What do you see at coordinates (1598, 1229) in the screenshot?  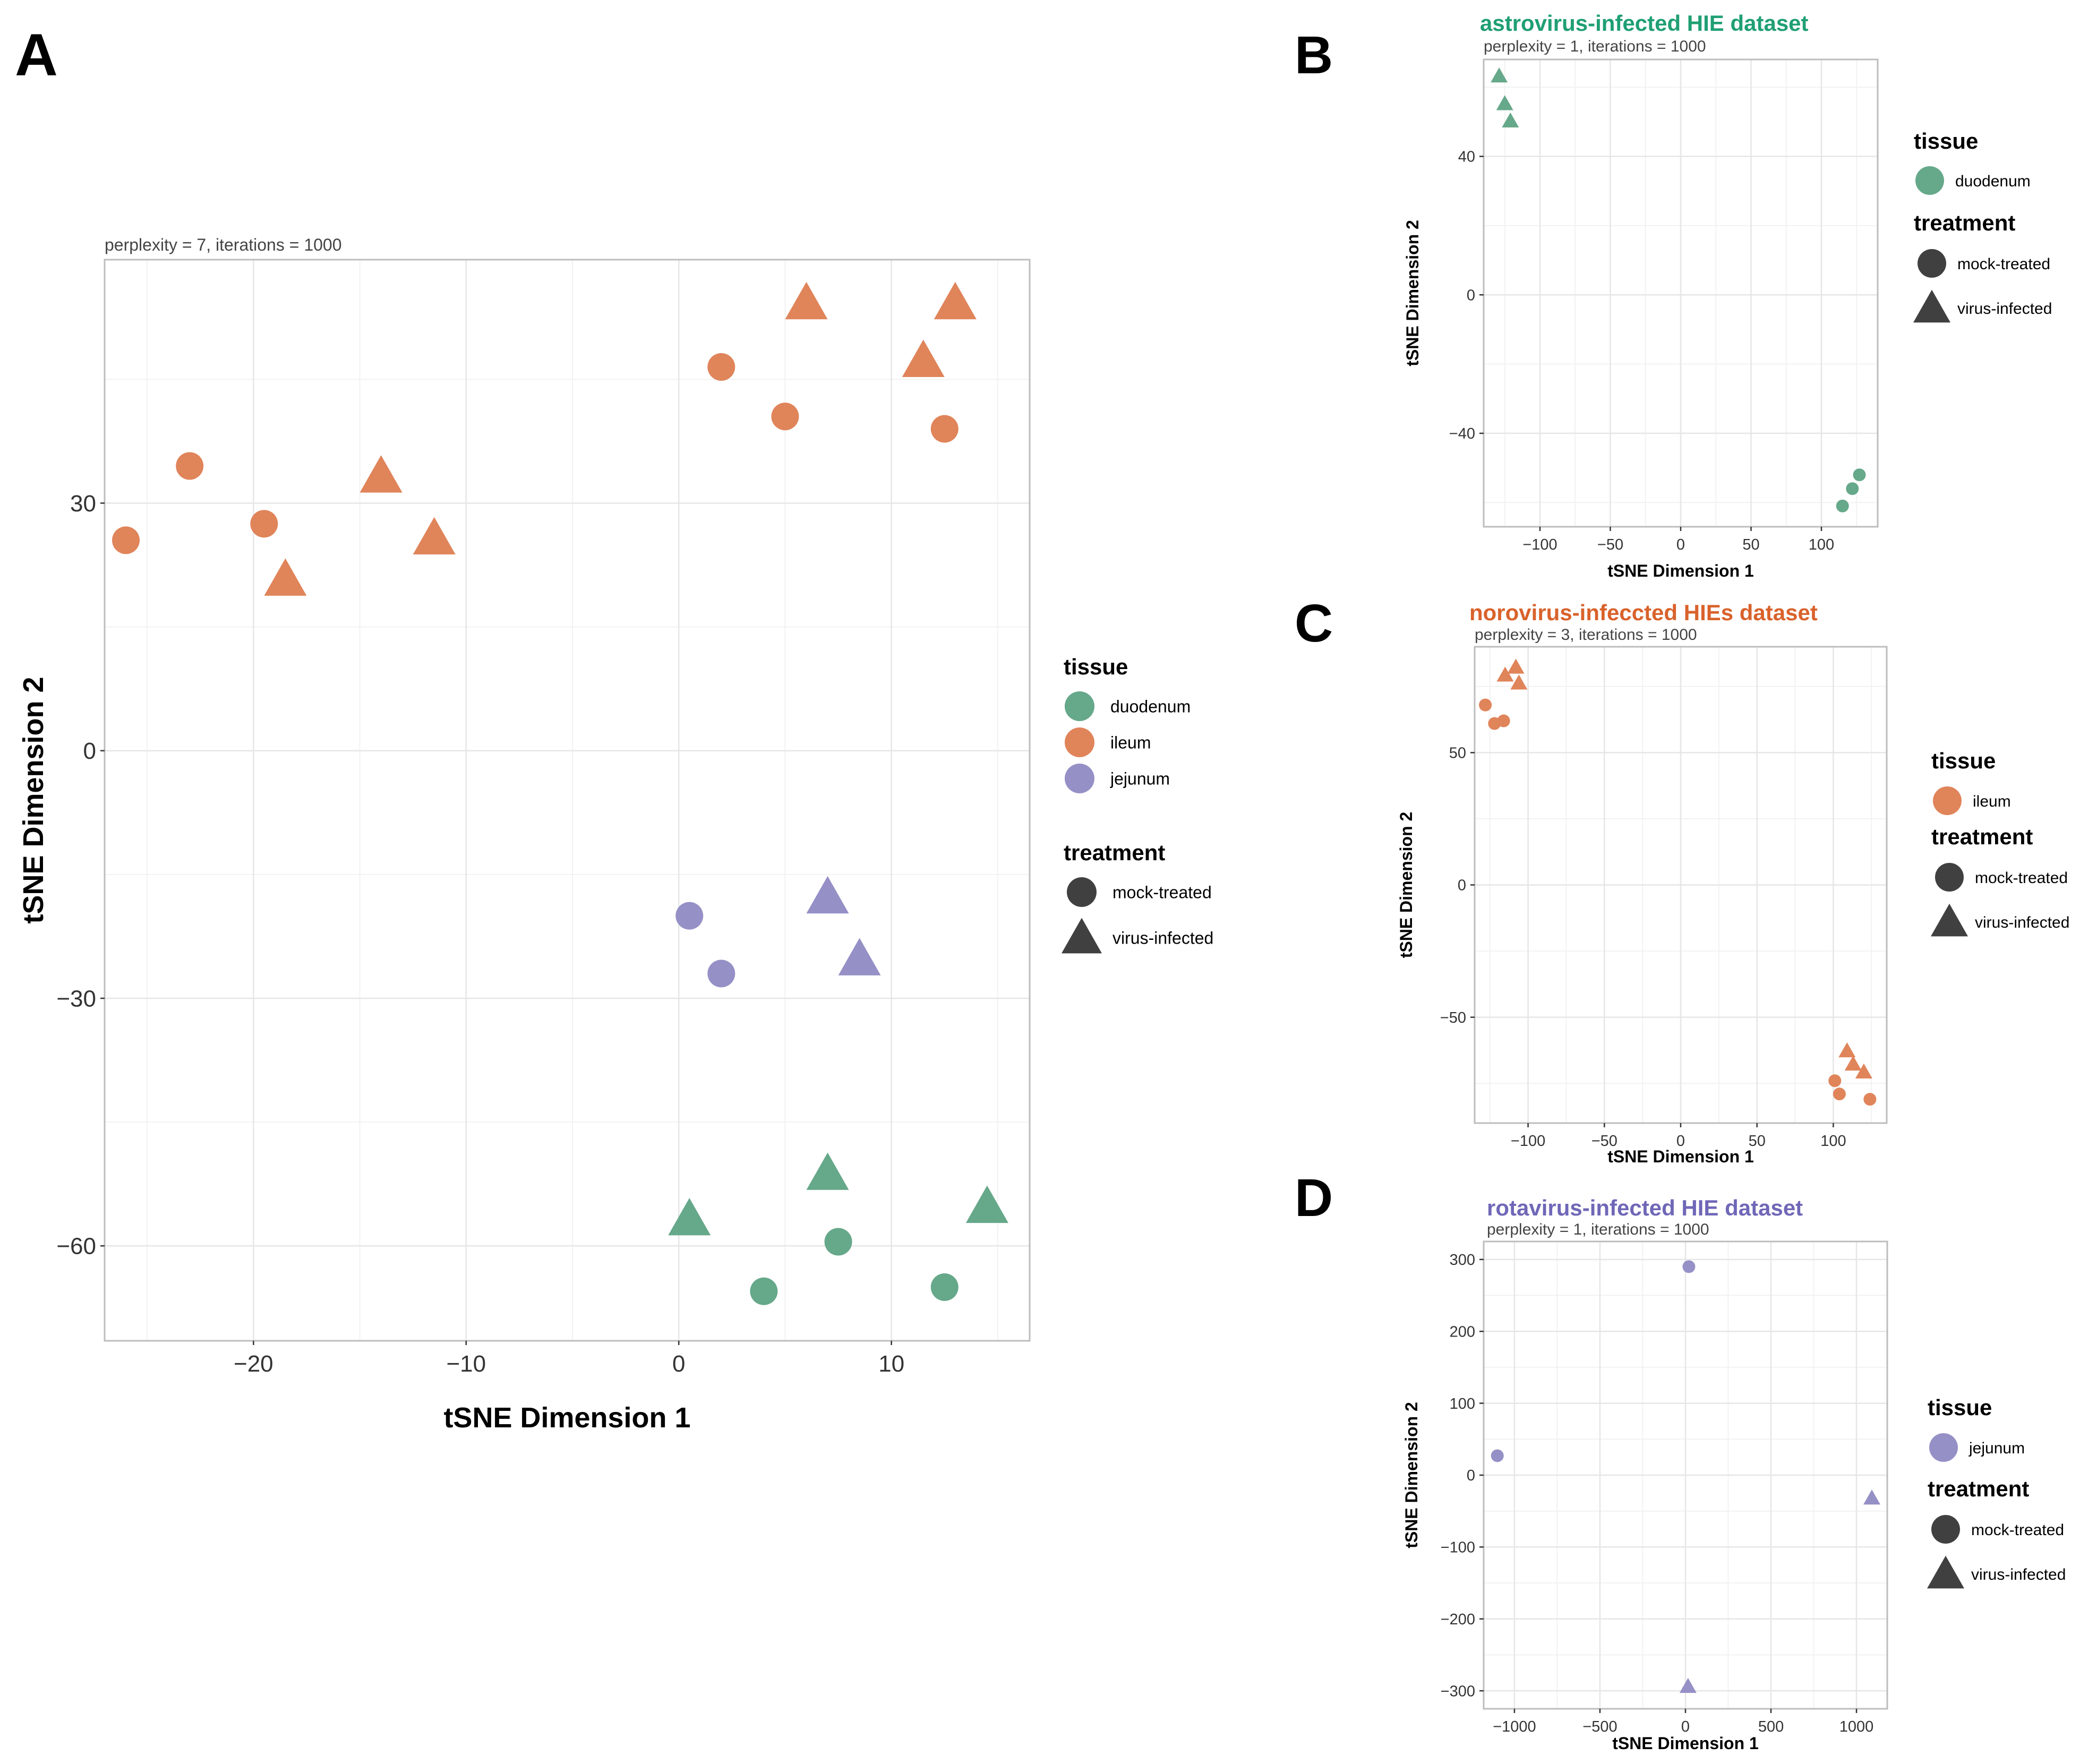 I see `chart-subtitle-d: perplexity = 1, iterations = 1000` at bounding box center [1598, 1229].